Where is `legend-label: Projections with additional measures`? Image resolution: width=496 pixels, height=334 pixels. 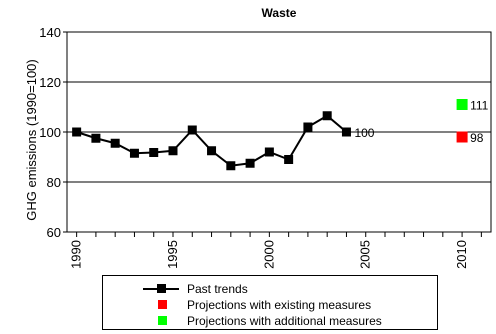 legend-label: Projections with additional measures is located at coordinates (284, 321).